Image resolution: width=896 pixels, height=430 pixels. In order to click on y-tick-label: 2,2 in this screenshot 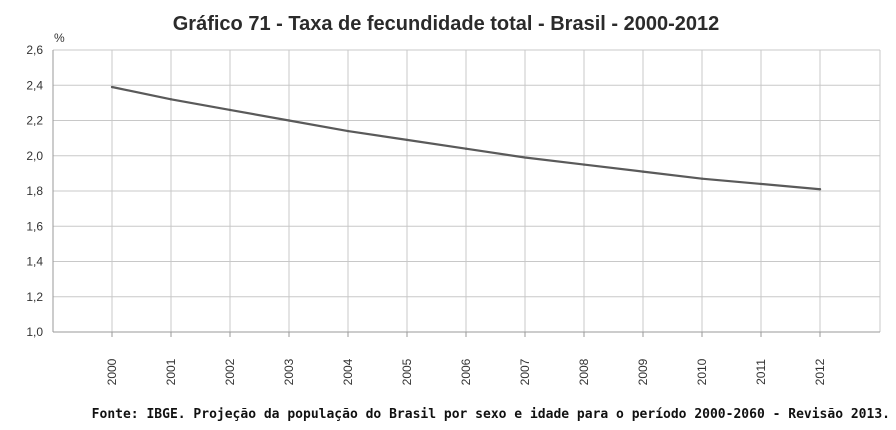, I will do `click(34, 121)`.